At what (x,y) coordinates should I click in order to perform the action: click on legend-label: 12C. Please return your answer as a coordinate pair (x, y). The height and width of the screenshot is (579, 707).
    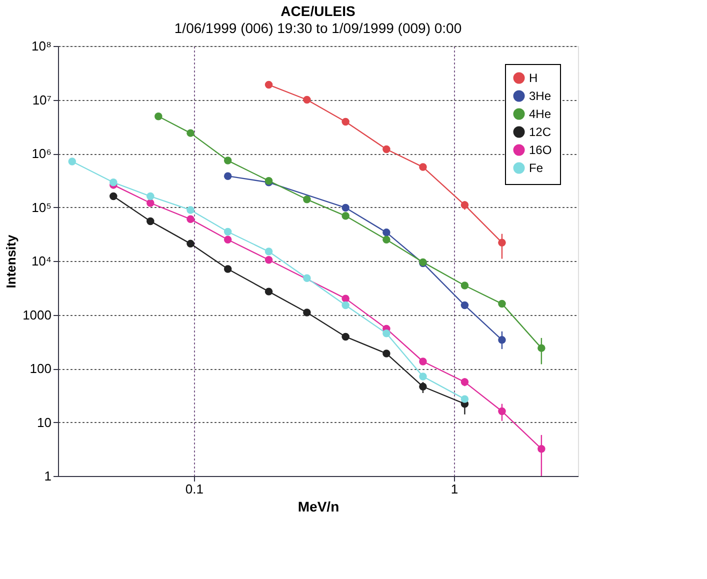
    Looking at the image, I should click on (540, 132).